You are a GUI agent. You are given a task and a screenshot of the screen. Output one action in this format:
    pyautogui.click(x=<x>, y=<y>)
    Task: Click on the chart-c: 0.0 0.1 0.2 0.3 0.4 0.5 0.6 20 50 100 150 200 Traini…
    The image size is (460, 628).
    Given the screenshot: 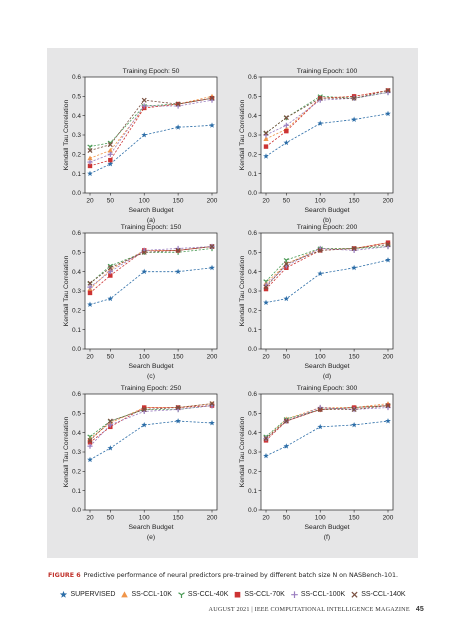 What is the action you would take?
    pyautogui.click(x=140, y=302)
    